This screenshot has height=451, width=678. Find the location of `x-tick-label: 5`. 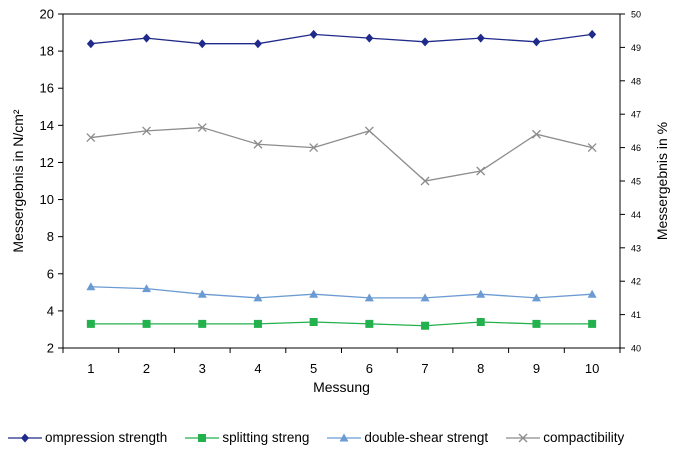

x-tick-label: 5 is located at coordinates (313, 368).